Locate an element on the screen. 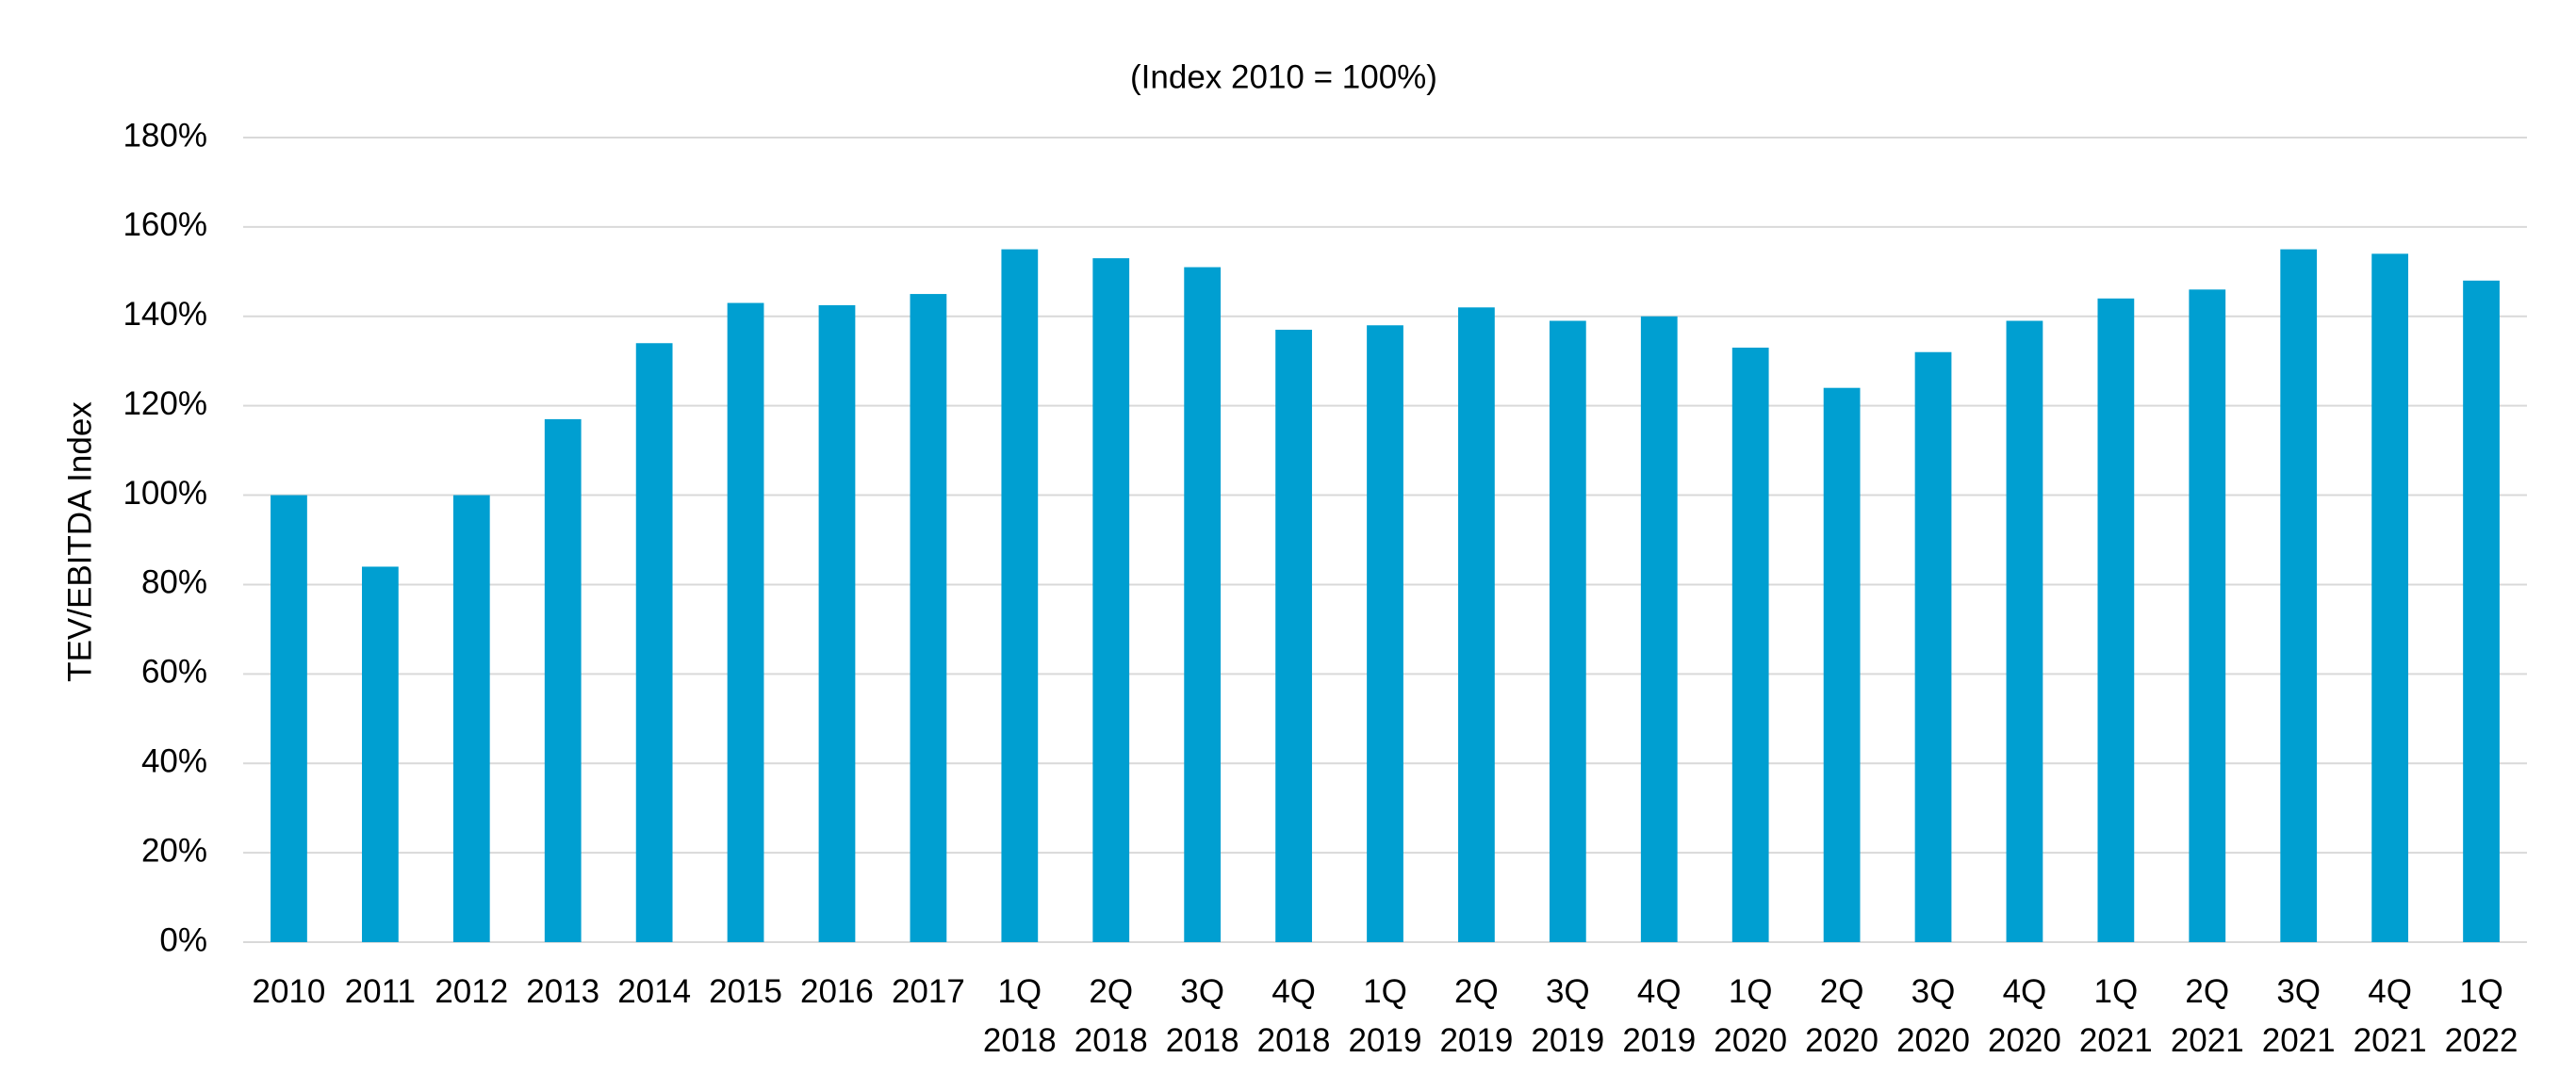 The width and height of the screenshot is (2576, 1091). y-tick-label: 180% is located at coordinates (165, 135).